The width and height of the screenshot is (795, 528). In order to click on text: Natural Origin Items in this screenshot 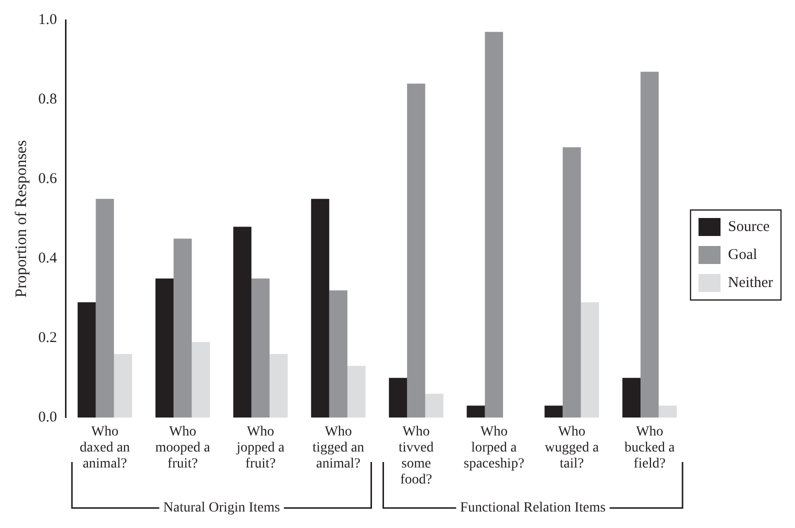, I will do `click(221, 508)`.